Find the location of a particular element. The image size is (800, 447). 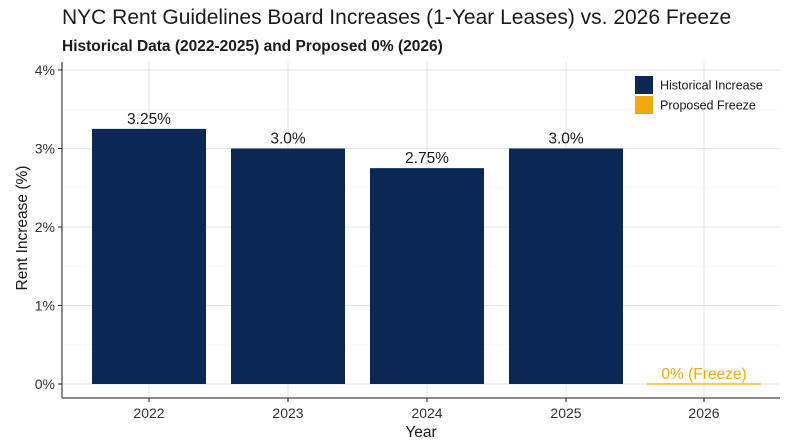

y-tick-label: 3% is located at coordinates (45, 149).